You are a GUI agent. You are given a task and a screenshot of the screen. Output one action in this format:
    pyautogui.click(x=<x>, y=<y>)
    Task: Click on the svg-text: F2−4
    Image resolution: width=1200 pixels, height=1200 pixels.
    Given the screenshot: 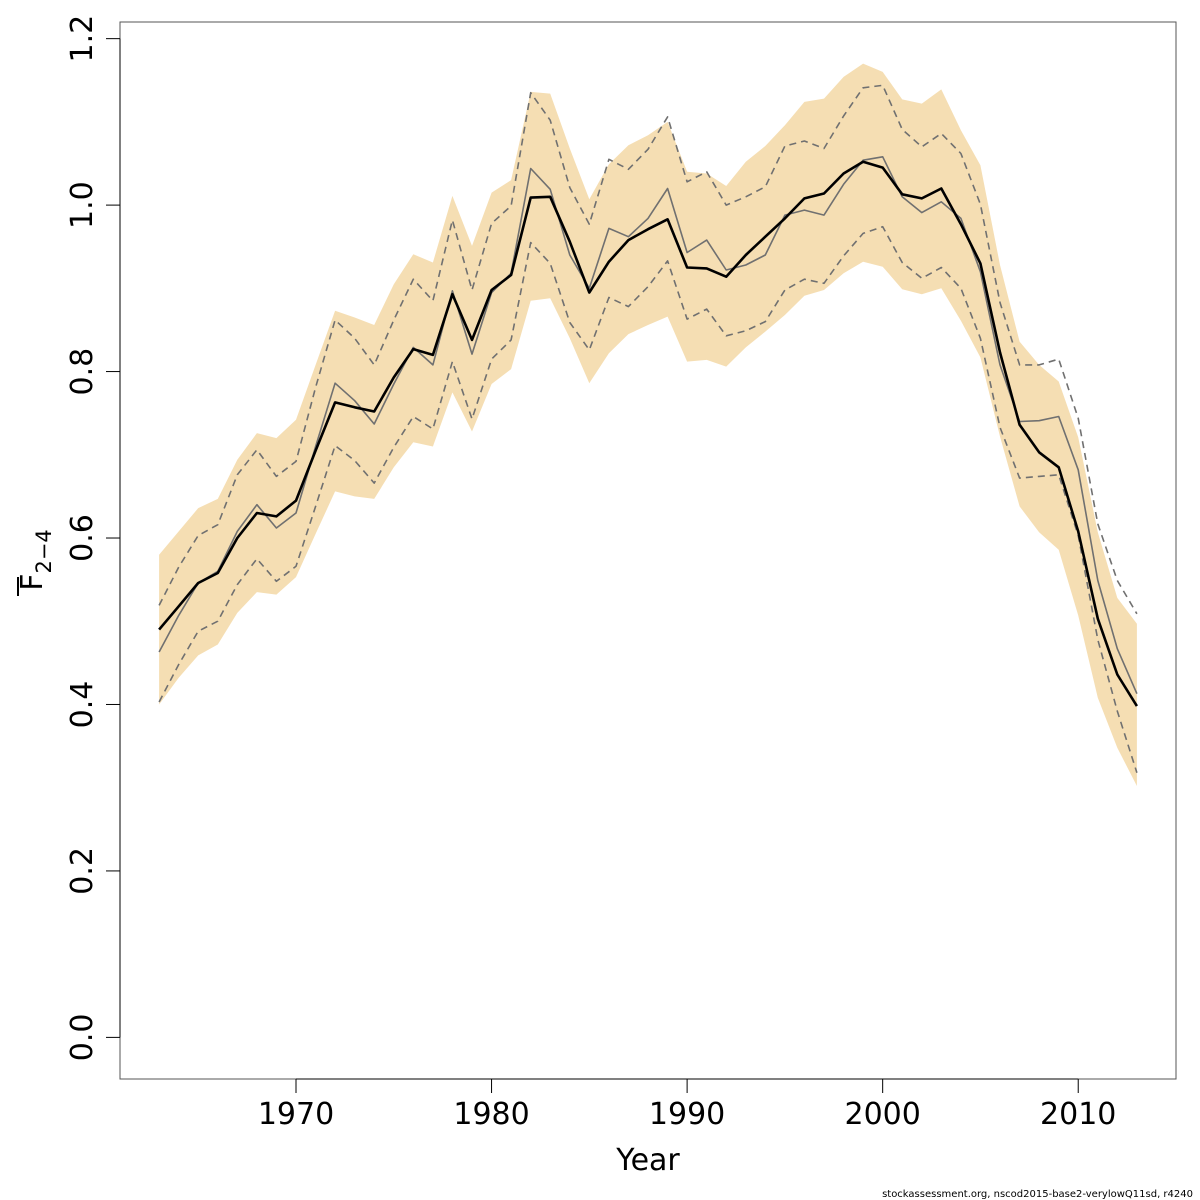 What is the action you would take?
    pyautogui.click(x=35, y=560)
    